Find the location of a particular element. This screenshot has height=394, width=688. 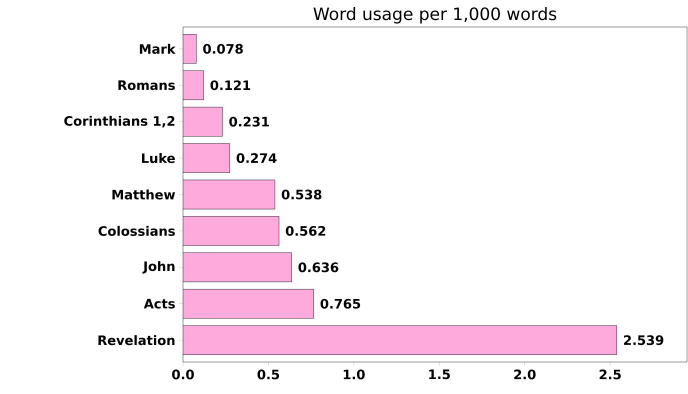

x-tick-label: 0.0 is located at coordinates (183, 375).